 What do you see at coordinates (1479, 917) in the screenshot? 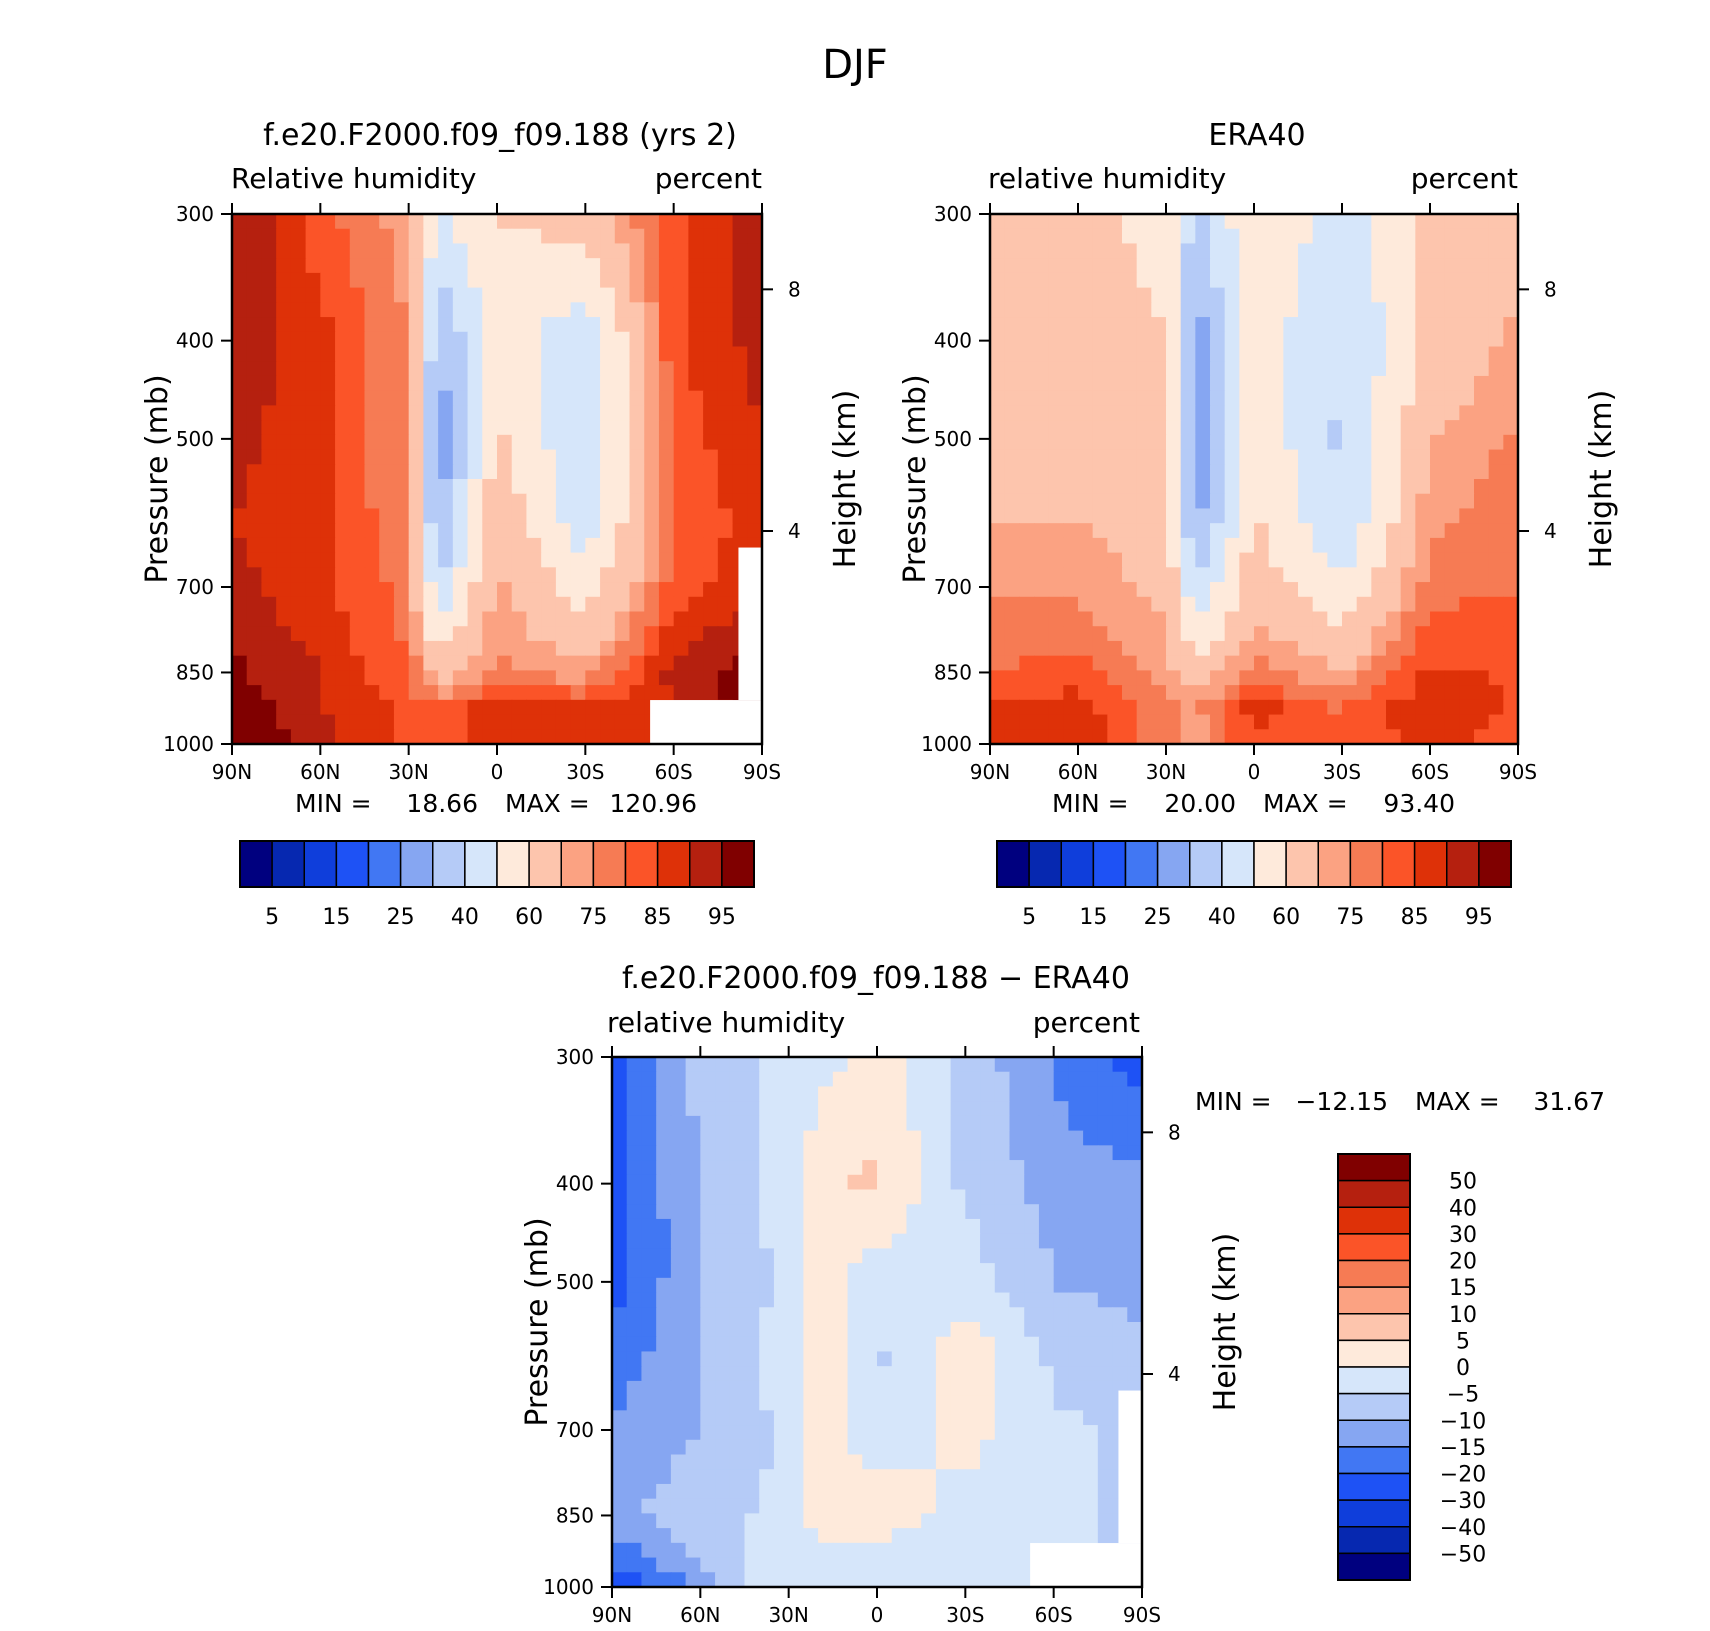
I see `colorbar-label: 95` at bounding box center [1479, 917].